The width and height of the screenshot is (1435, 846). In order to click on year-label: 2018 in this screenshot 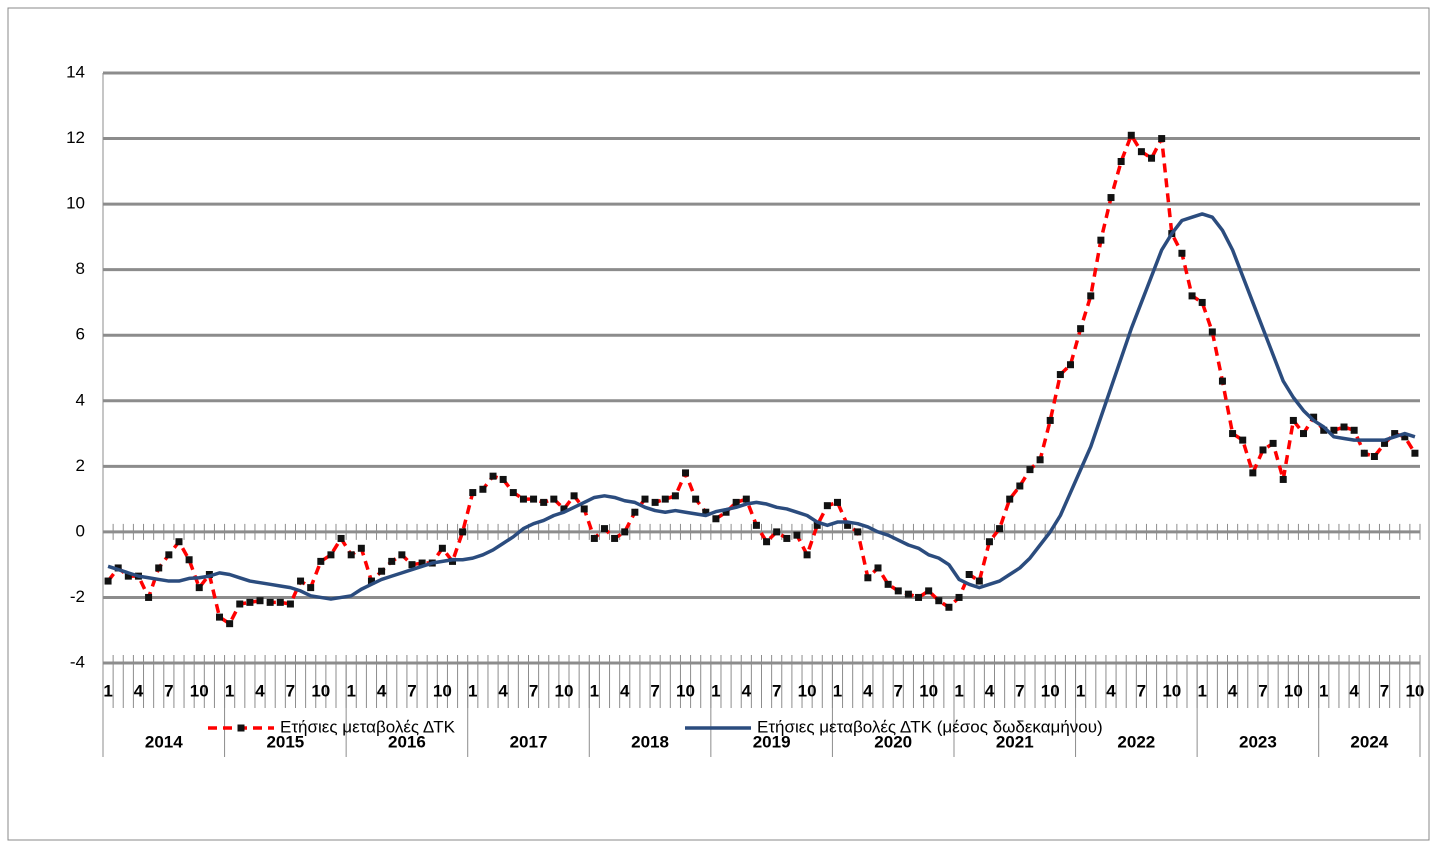, I will do `click(650, 741)`.